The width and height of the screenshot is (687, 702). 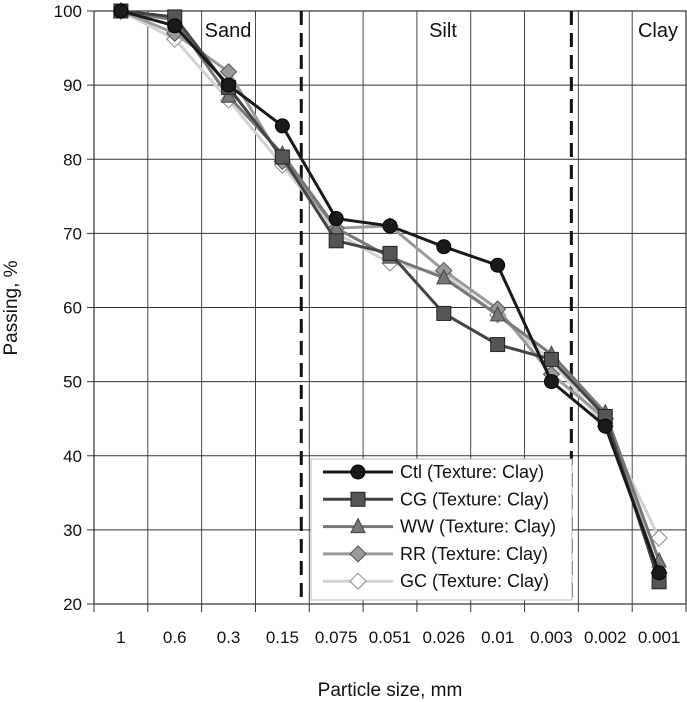 What do you see at coordinates (11, 307) in the screenshot?
I see `y-axis-label: Passing, %` at bounding box center [11, 307].